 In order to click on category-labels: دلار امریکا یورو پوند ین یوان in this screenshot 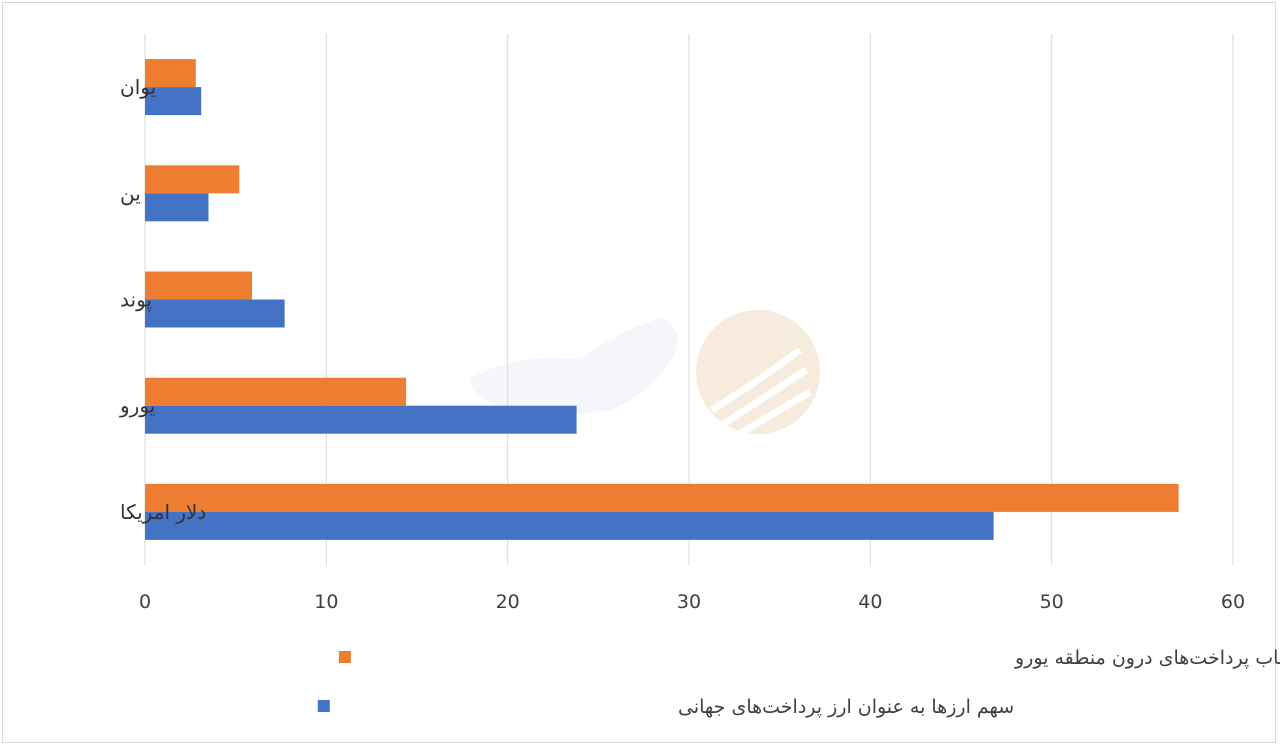, I will do `click(162, 299)`.